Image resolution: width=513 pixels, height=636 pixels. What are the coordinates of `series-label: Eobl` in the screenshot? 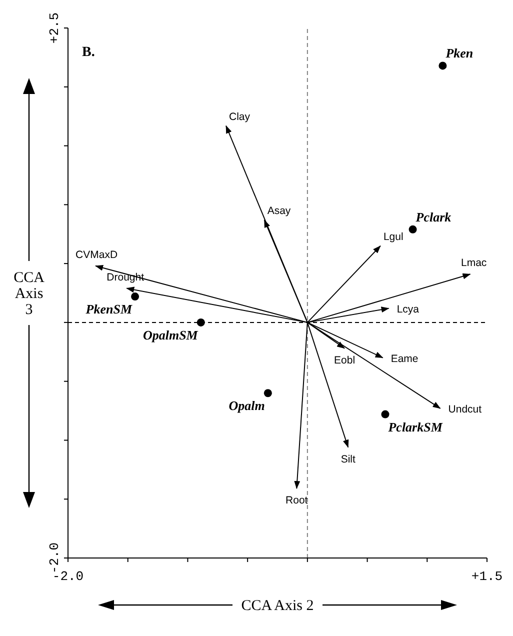 It's located at (345, 360).